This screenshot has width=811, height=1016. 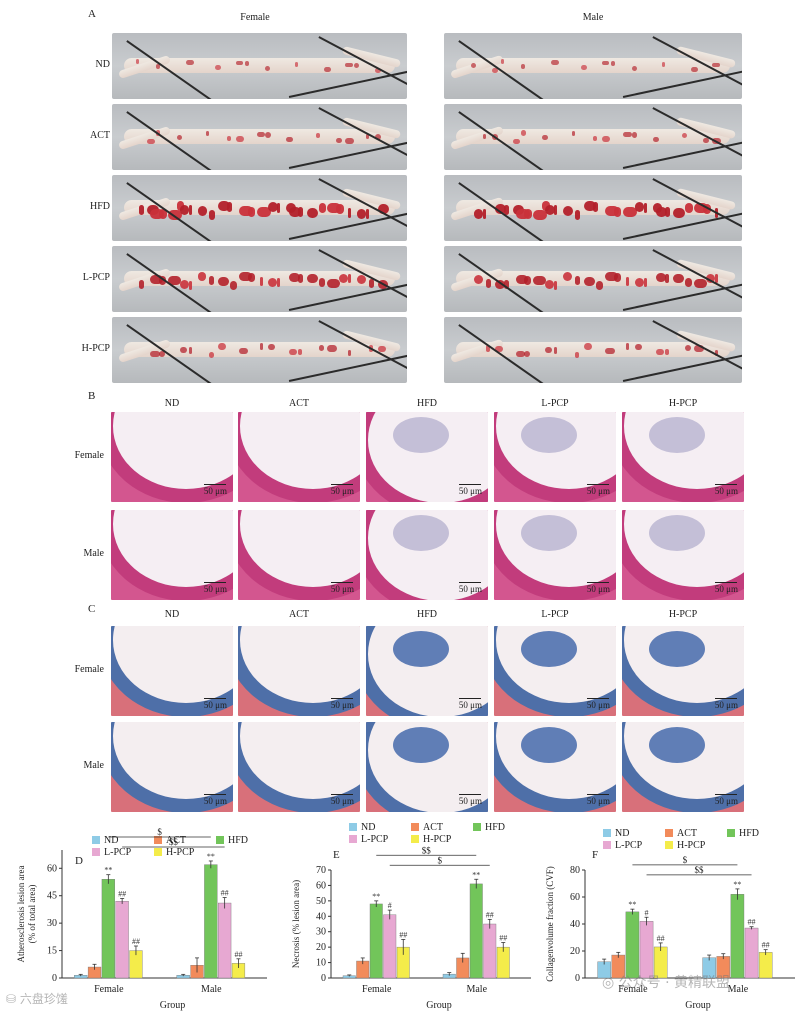 What do you see at coordinates (610, 983) in the screenshot?
I see `wechat-icon: ◎` at bounding box center [610, 983].